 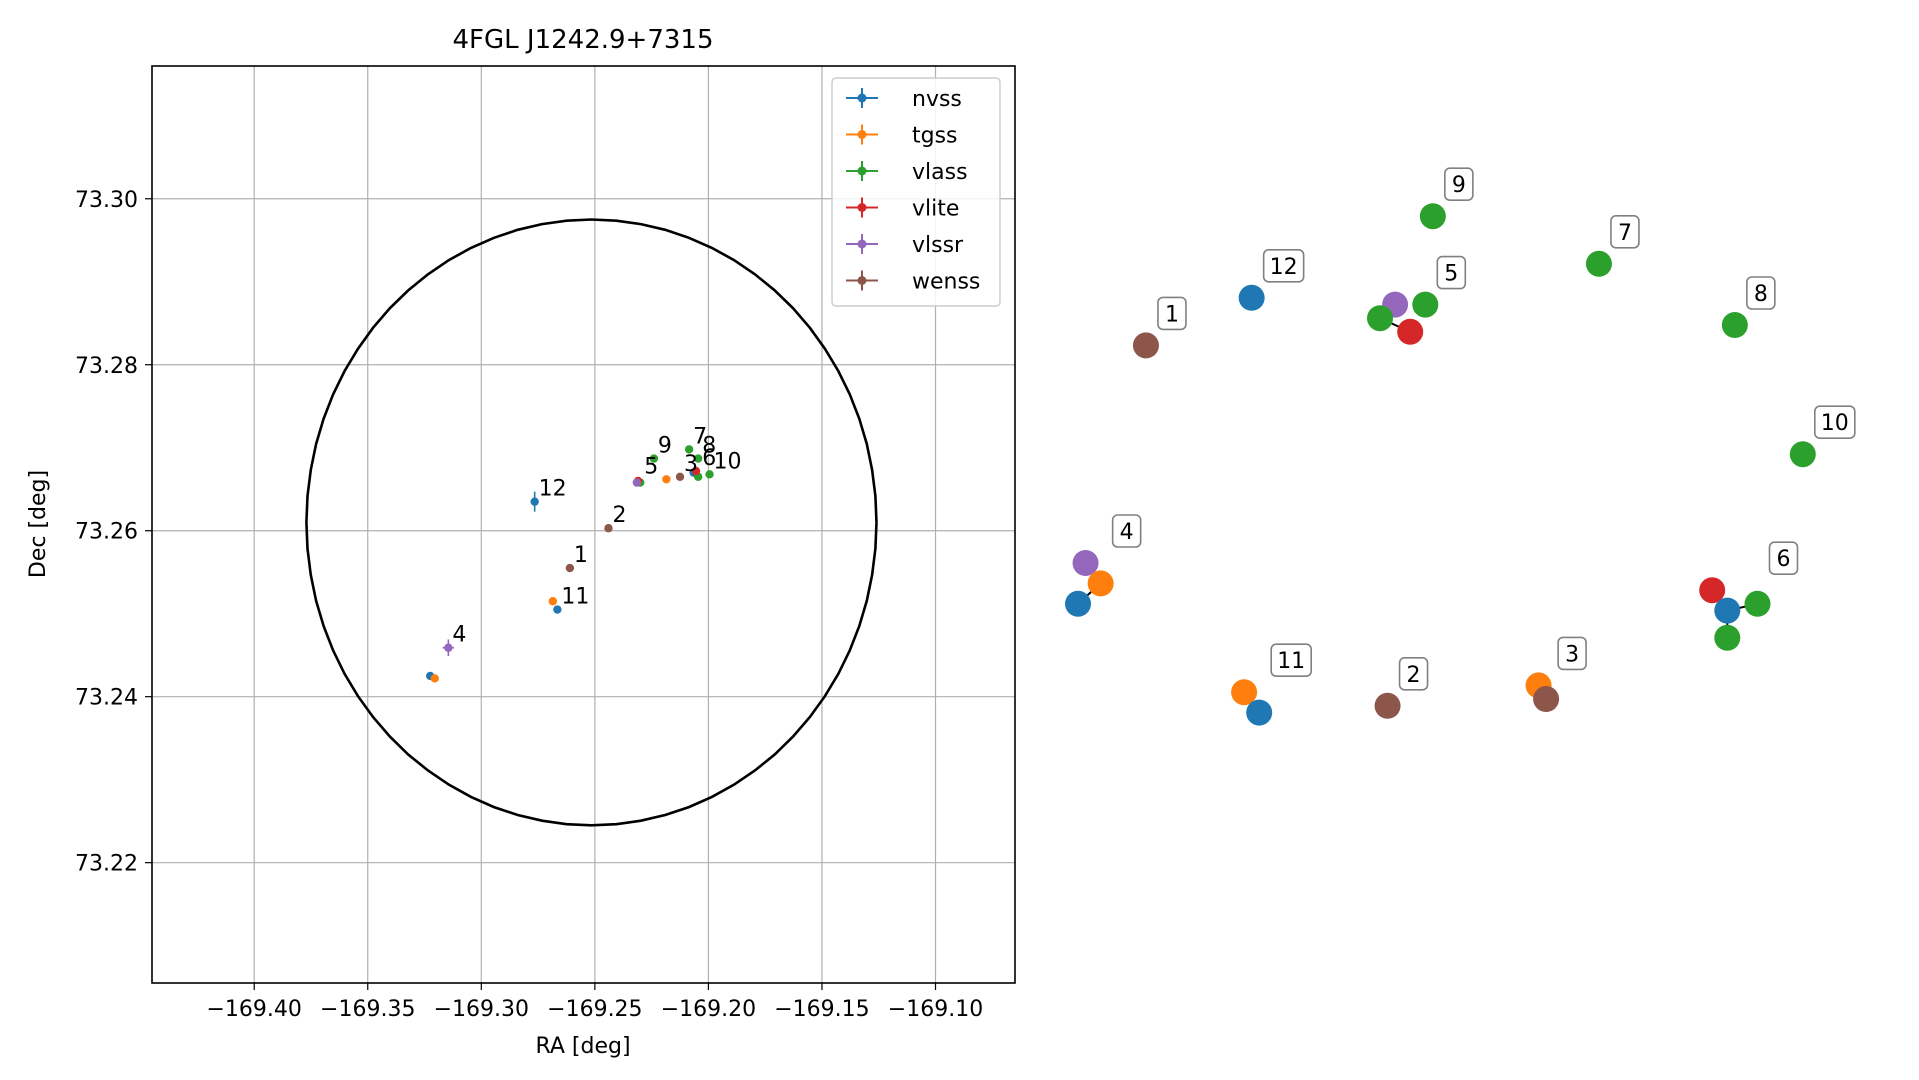 What do you see at coordinates (367, 1009) in the screenshot?
I see `x-tick-label: −169.35` at bounding box center [367, 1009].